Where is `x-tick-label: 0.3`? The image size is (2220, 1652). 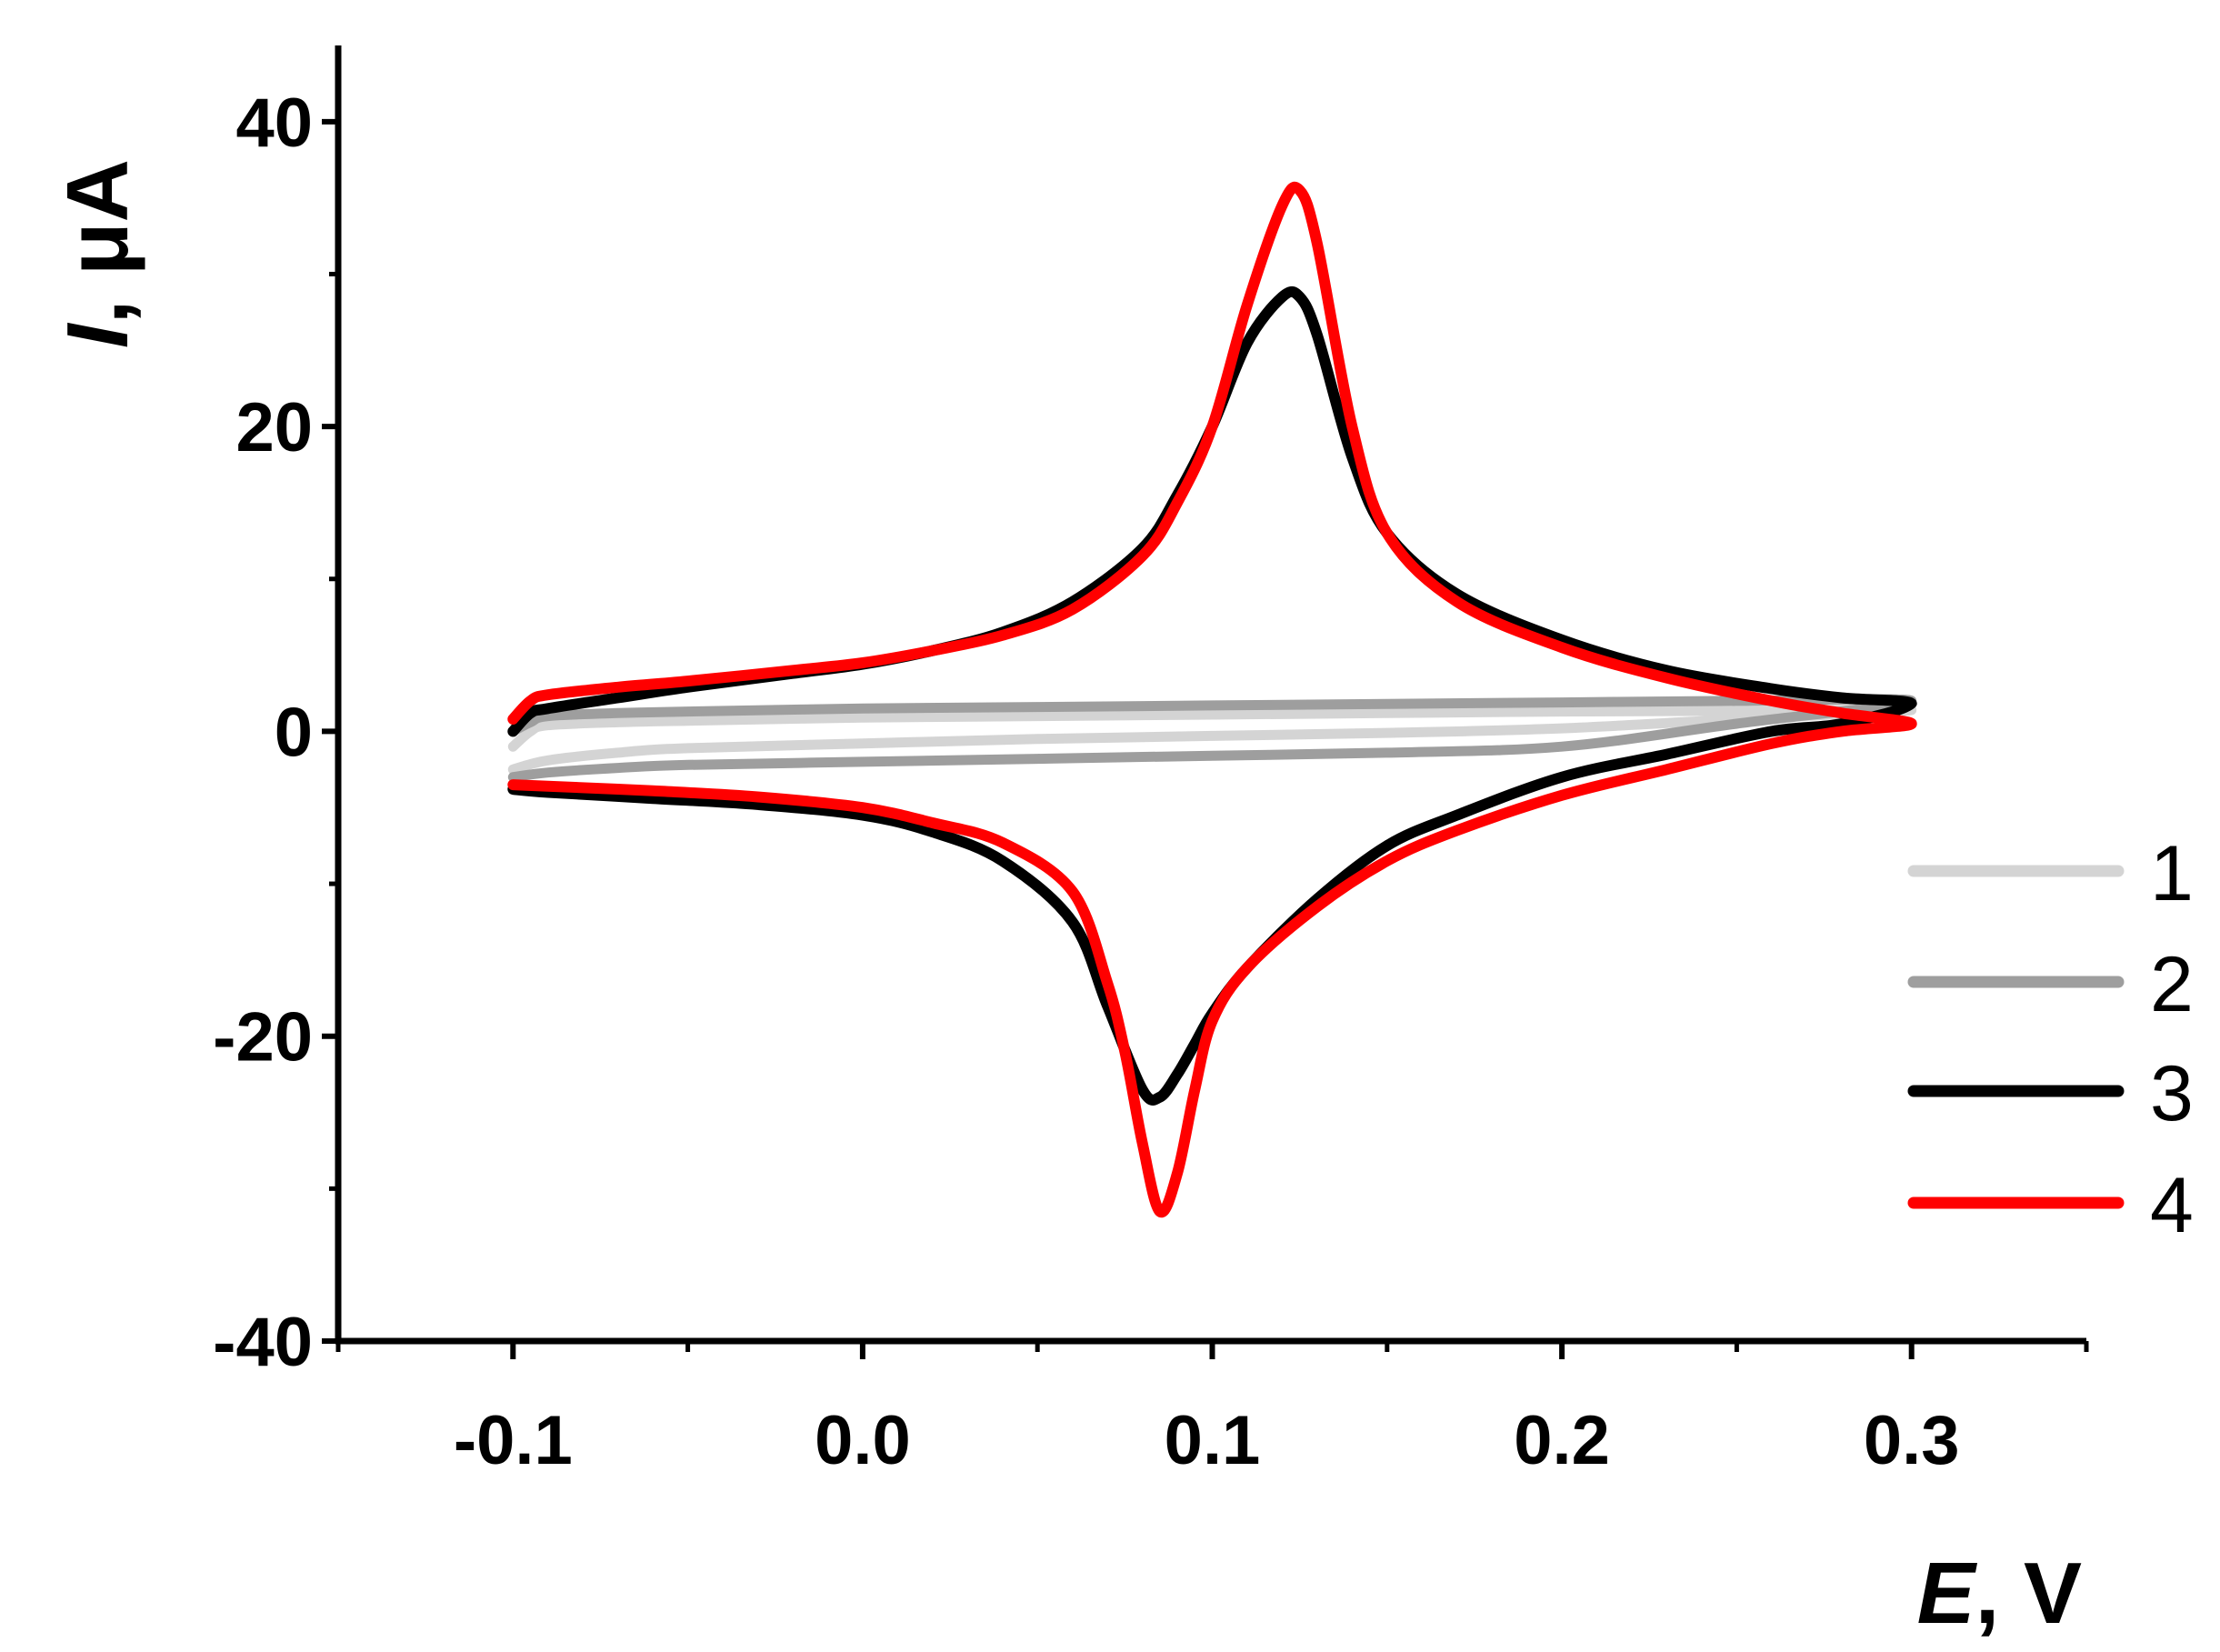
x-tick-label: 0.3 is located at coordinates (1912, 1440).